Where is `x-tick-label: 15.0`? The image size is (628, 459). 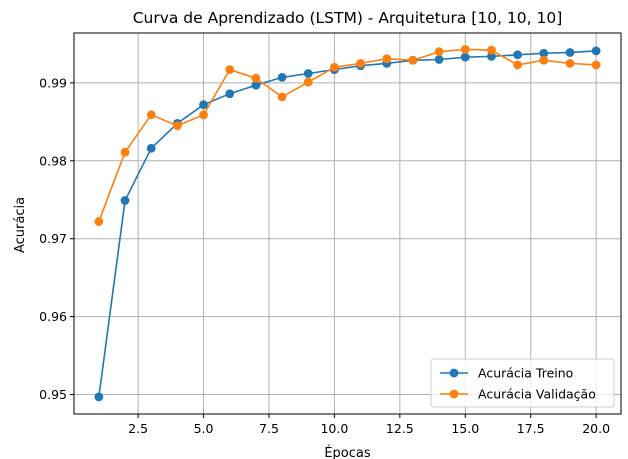
x-tick-label: 15.0 is located at coordinates (465, 428).